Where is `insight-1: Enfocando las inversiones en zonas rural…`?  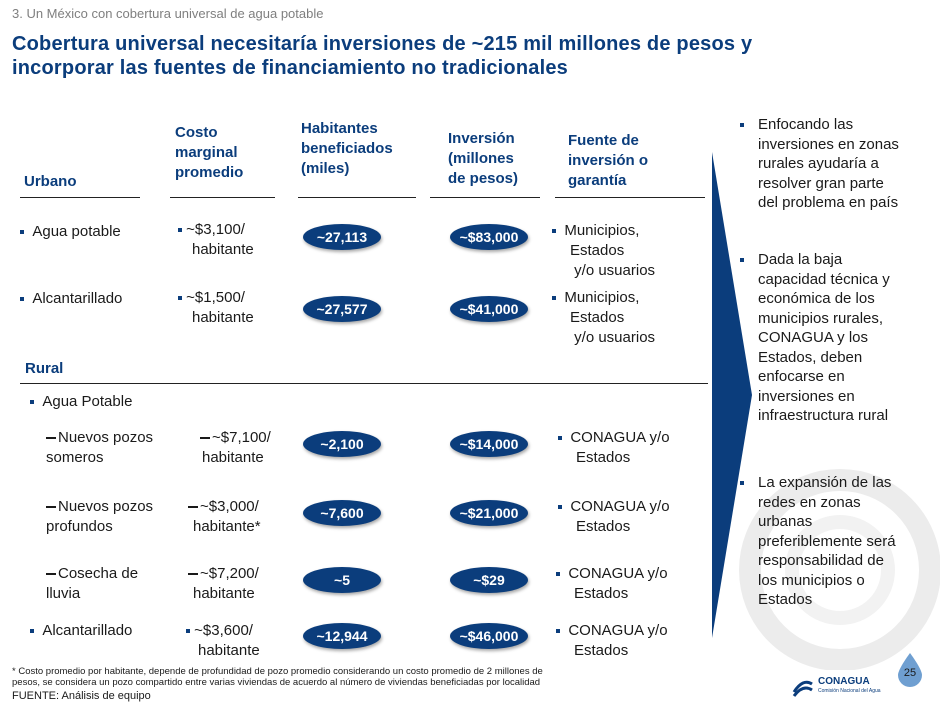
insight-1: Enfocando las inversiones en zonas rural… is located at coordinates (839, 164).